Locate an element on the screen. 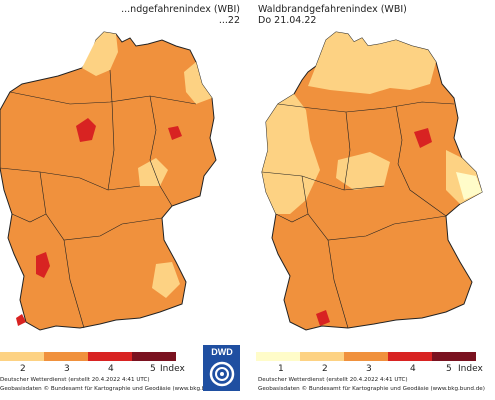 The width and height of the screenshot is (495, 400). moderate-zone-east is located at coordinates (198, 83).